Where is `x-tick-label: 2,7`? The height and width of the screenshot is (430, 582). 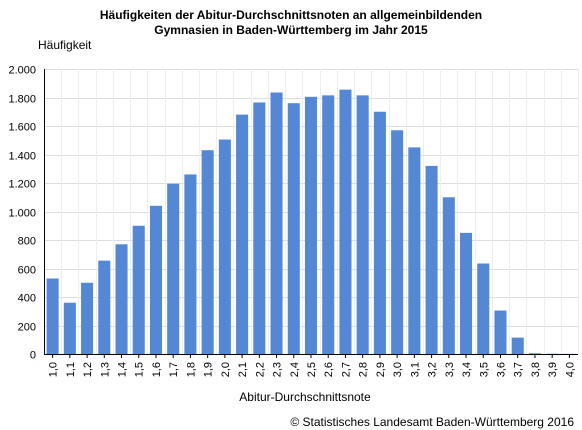
x-tick-label: 2,7 is located at coordinates (346, 369).